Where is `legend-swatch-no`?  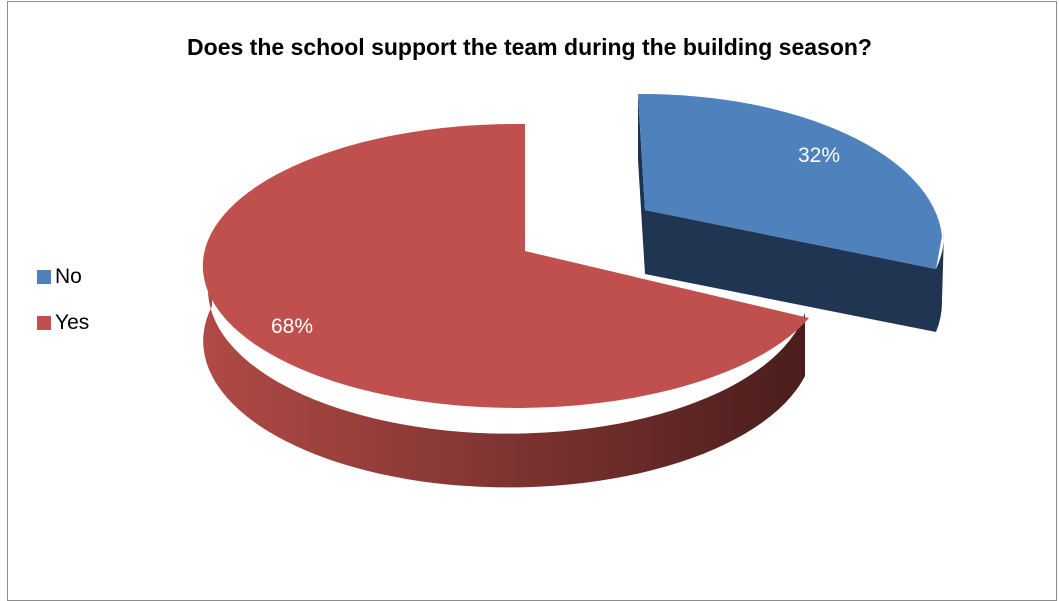
legend-swatch-no is located at coordinates (44, 277).